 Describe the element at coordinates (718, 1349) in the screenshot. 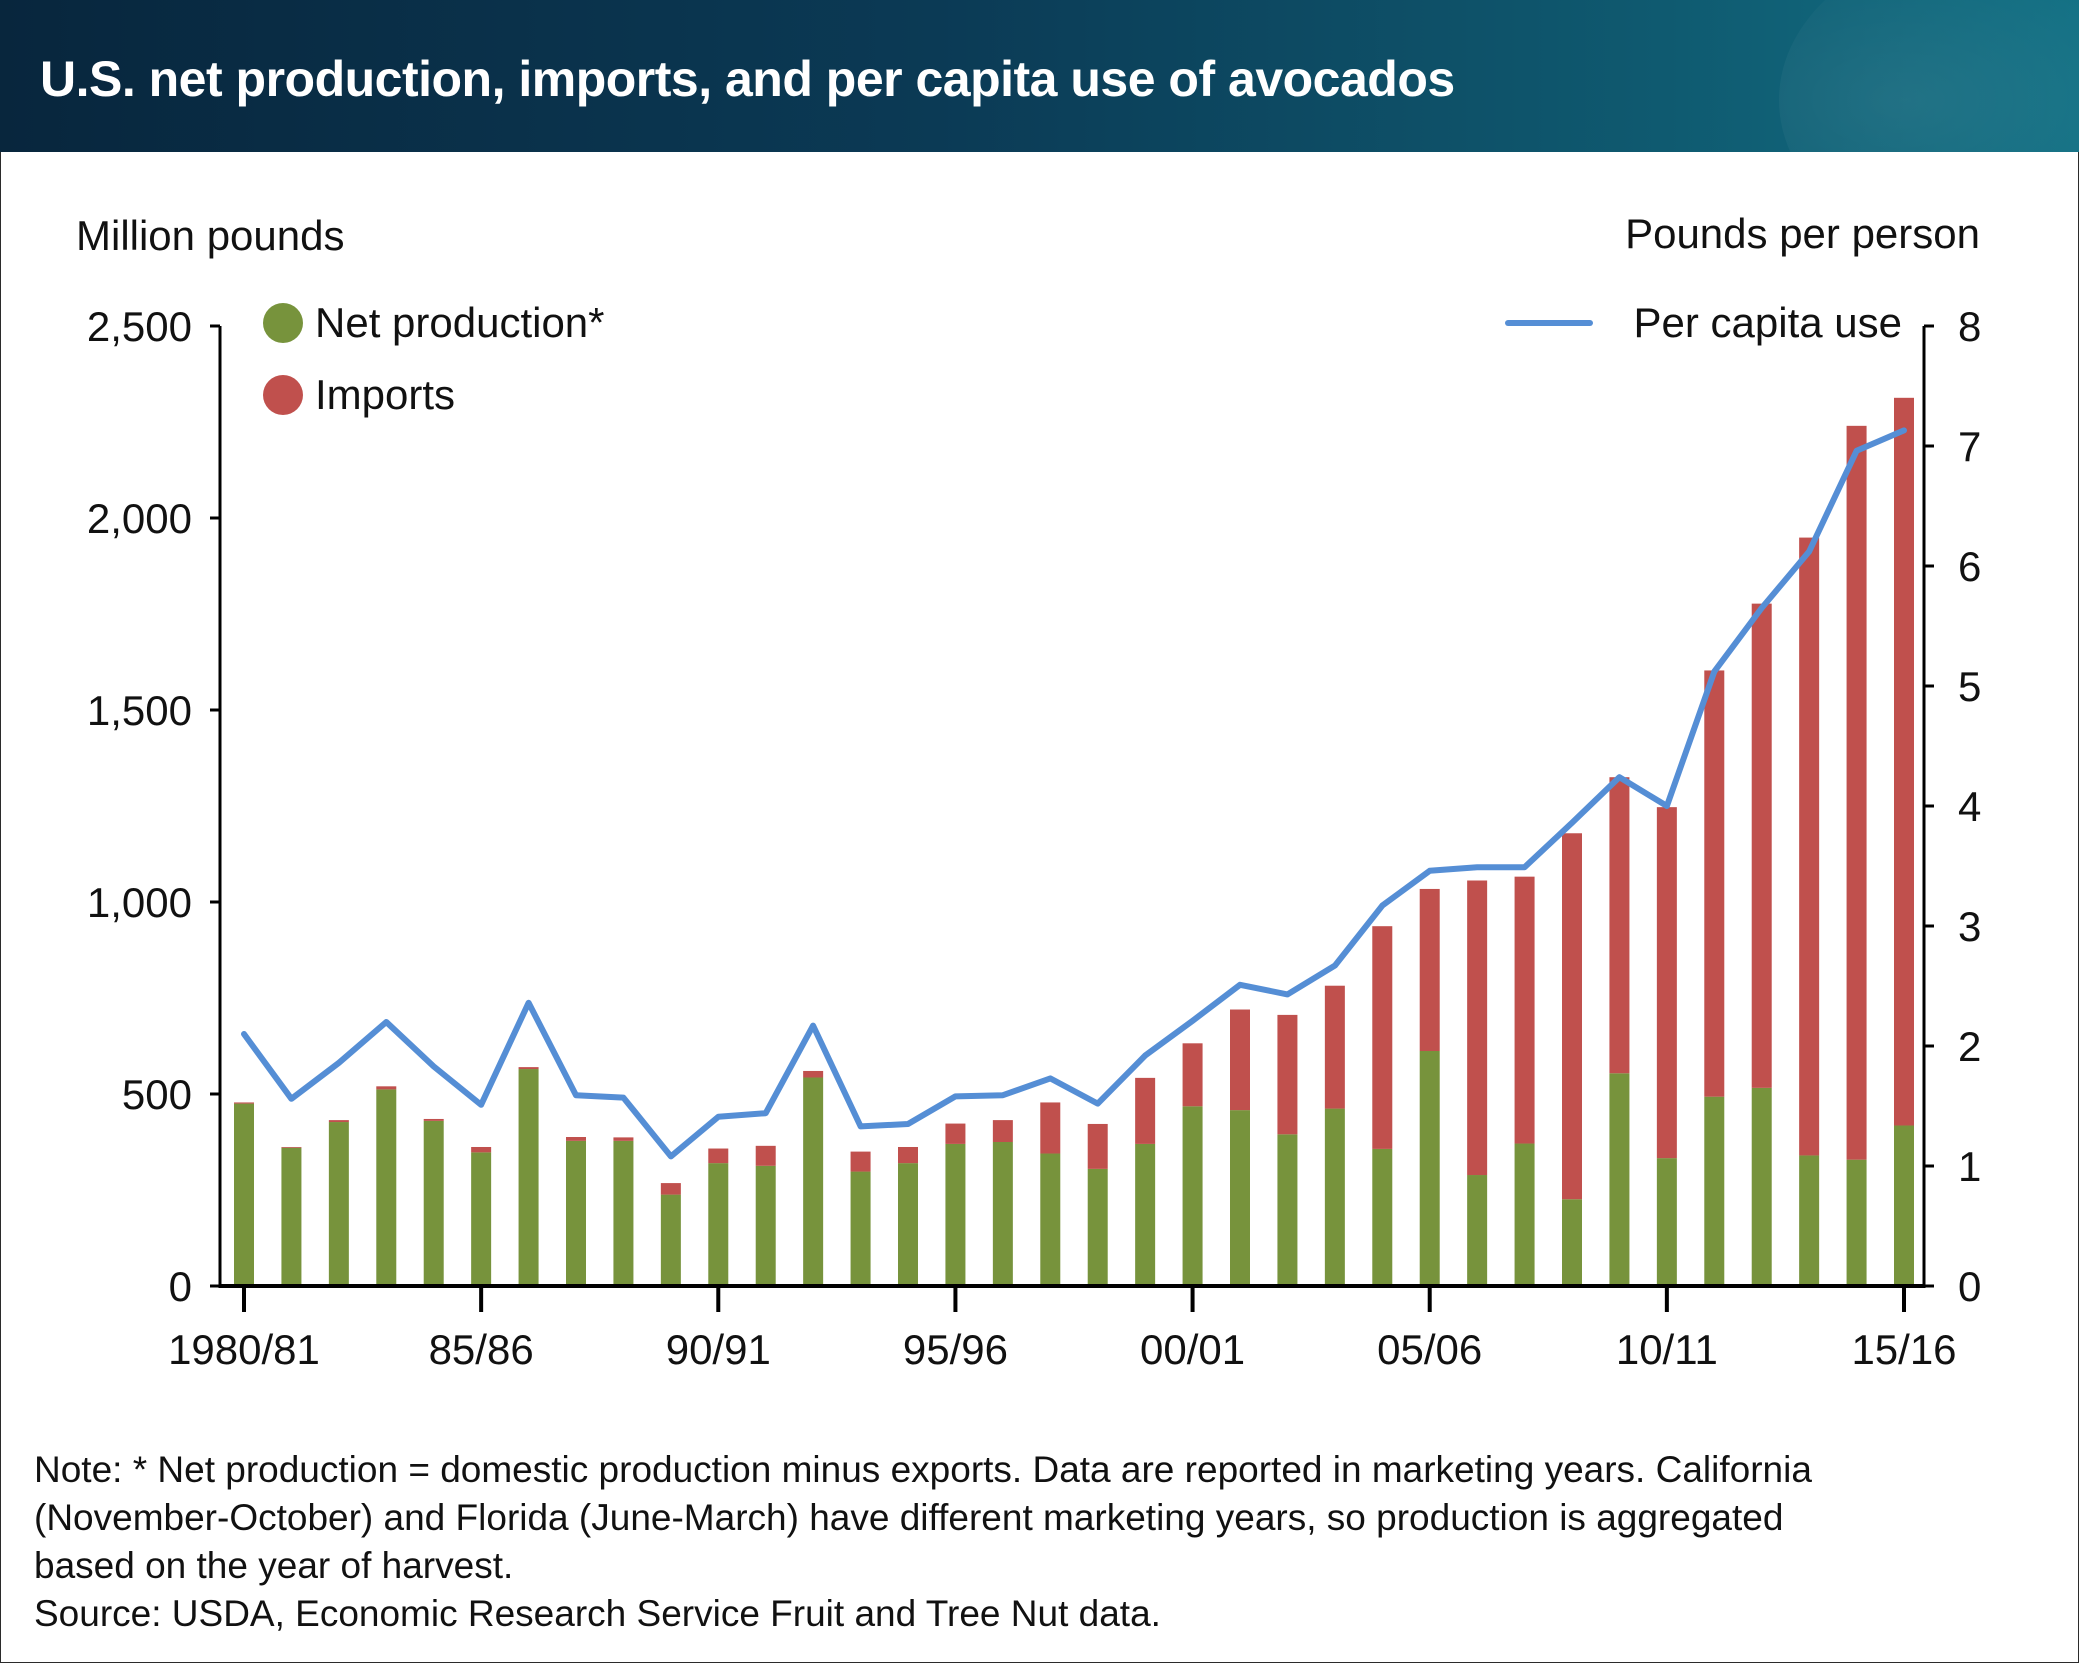

I see `x-axis-tick-label: 90/91` at that location.